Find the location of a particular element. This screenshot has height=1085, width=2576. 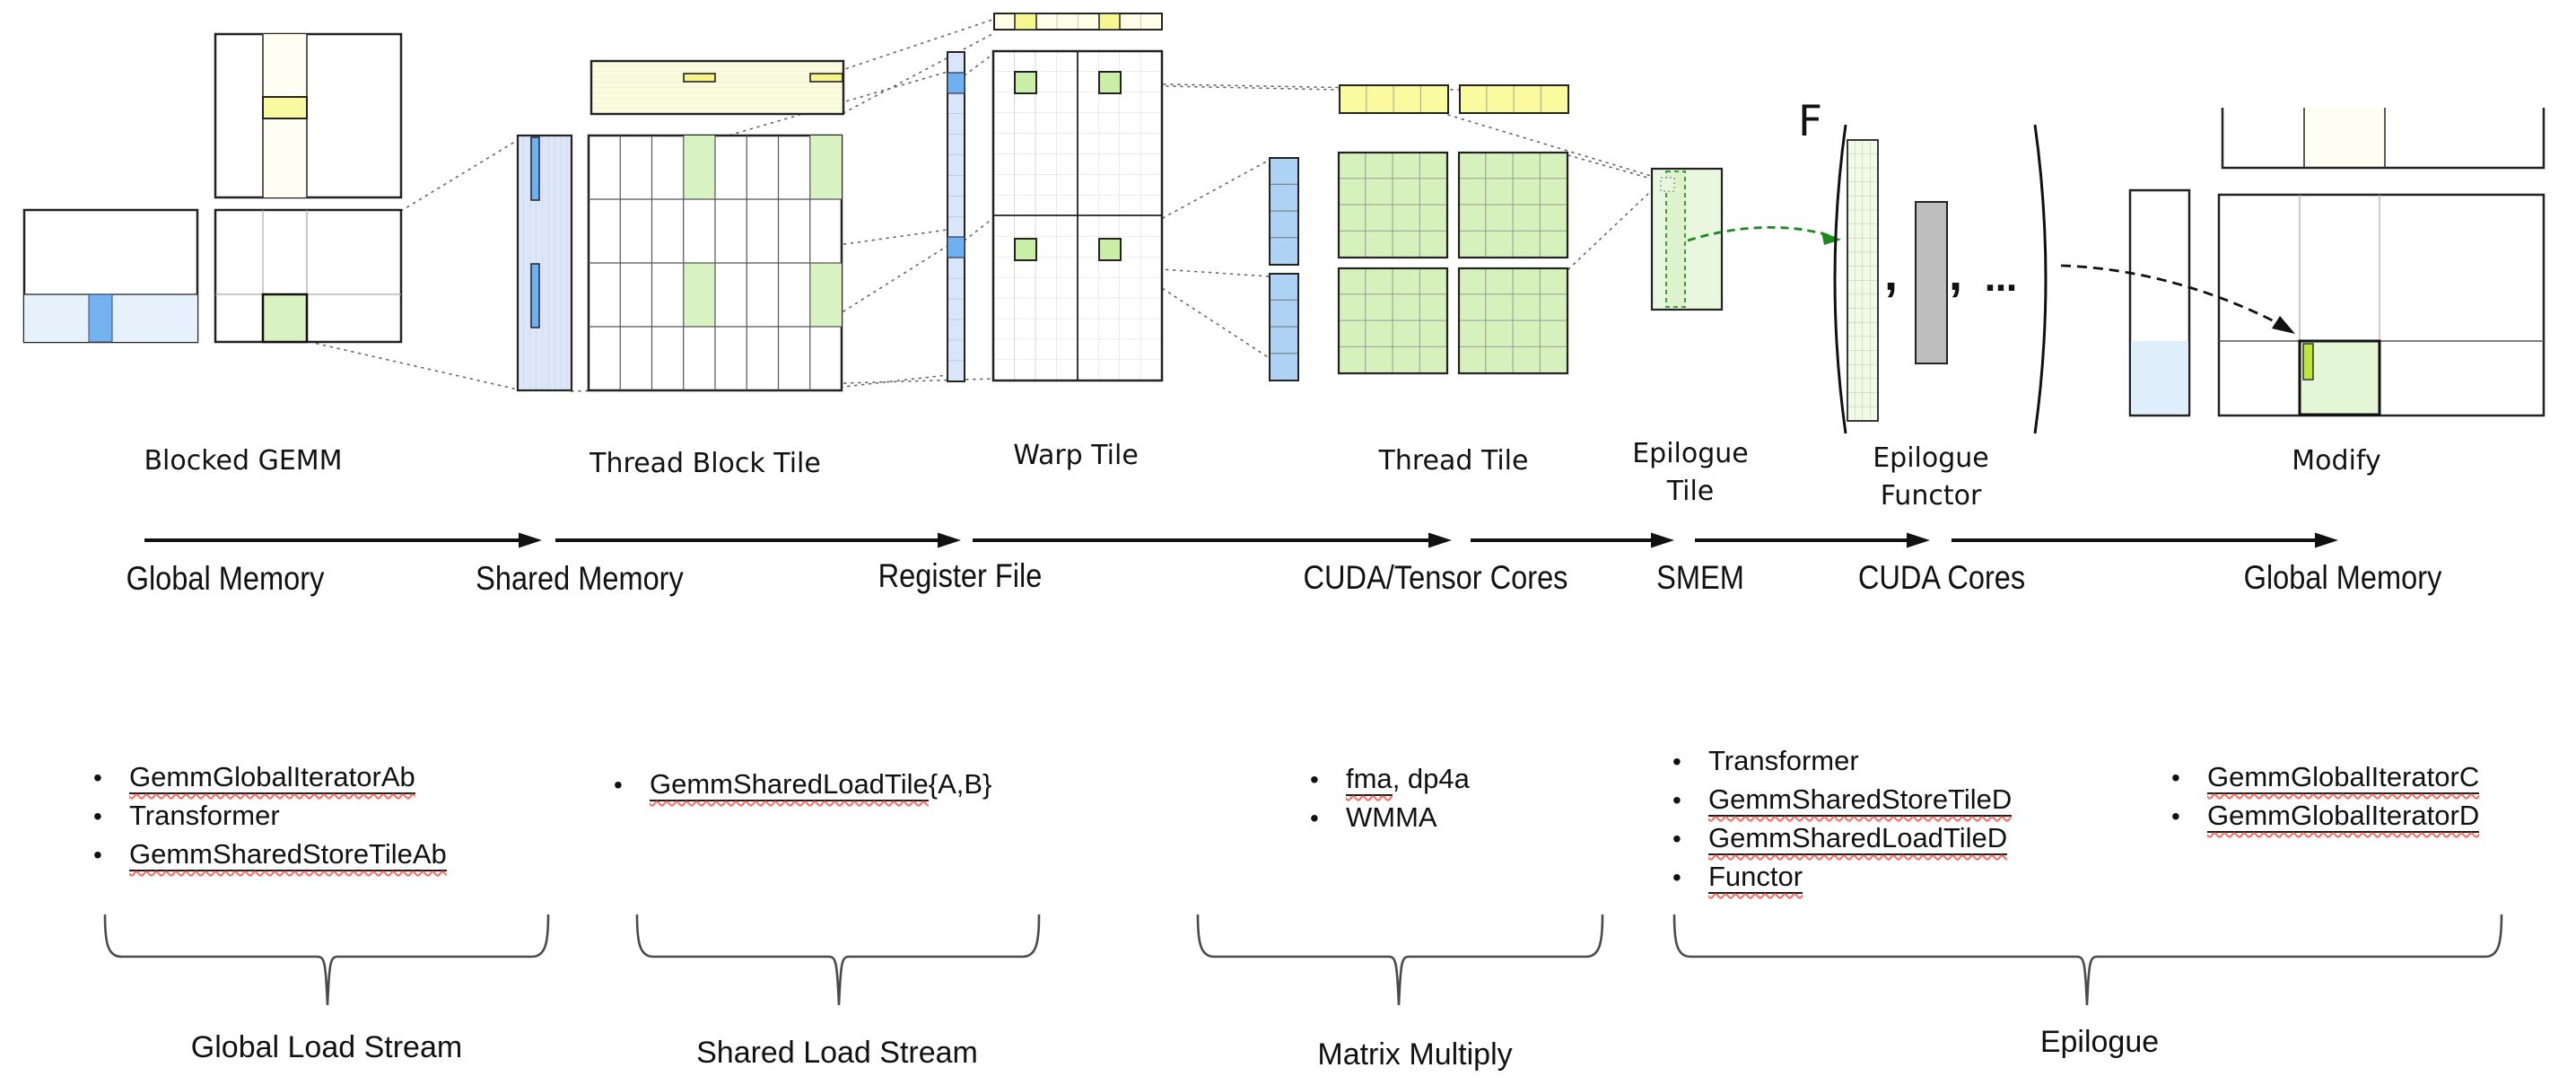

epilogue-functor-accumulator-bar is located at coordinates (1863, 281).